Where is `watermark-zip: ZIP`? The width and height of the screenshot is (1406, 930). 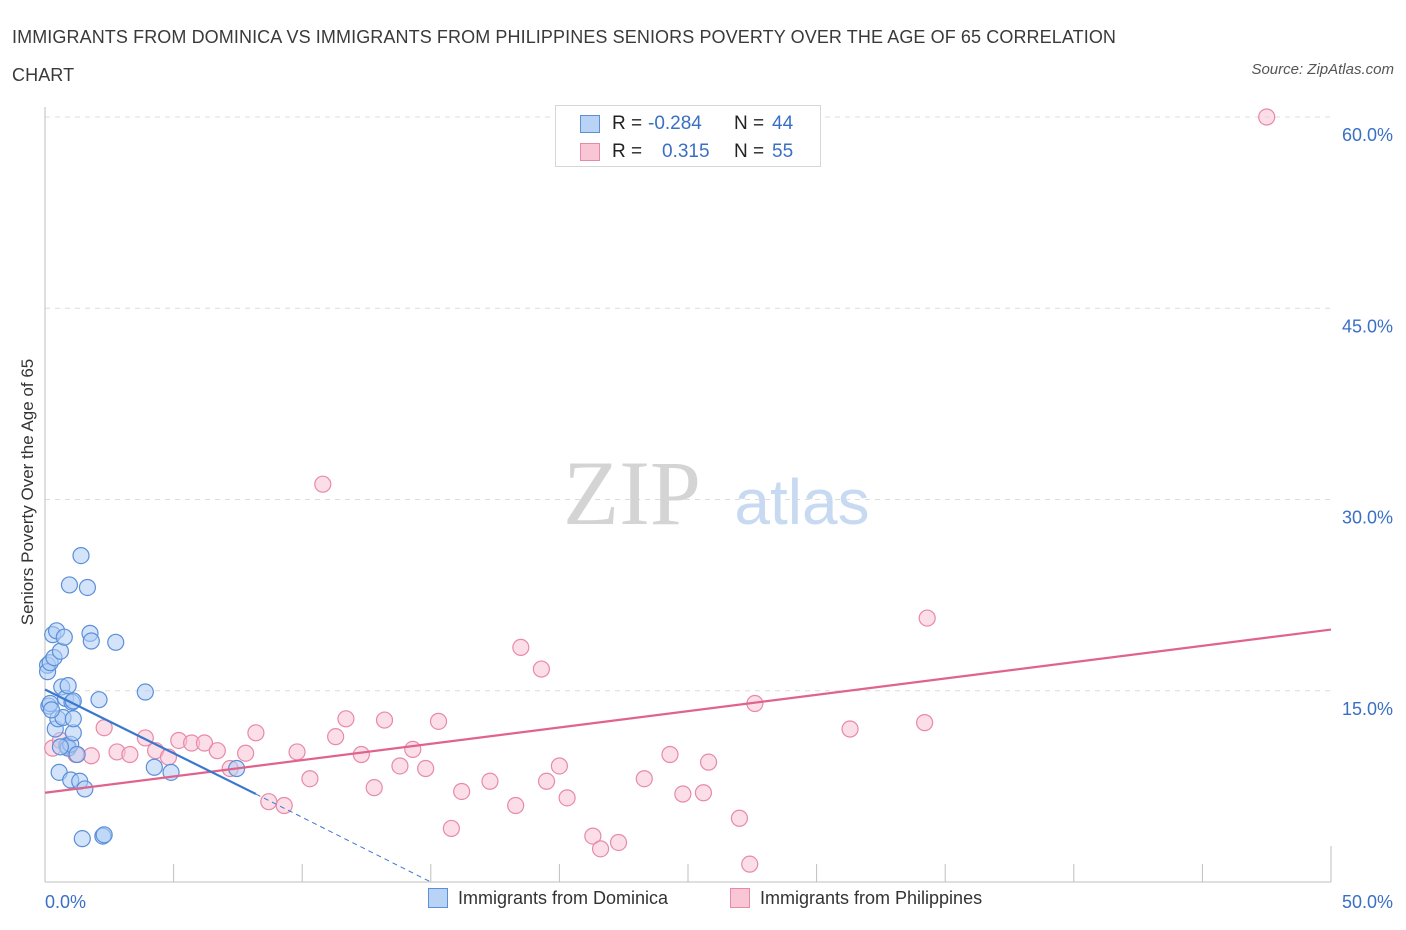
watermark-zip: ZIP is located at coordinates (632, 493).